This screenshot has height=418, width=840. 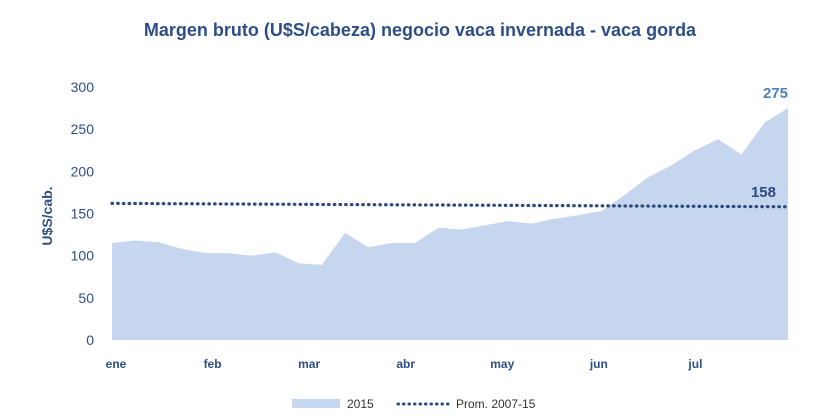 I want to click on x-tick-label: jun, so click(x=598, y=364).